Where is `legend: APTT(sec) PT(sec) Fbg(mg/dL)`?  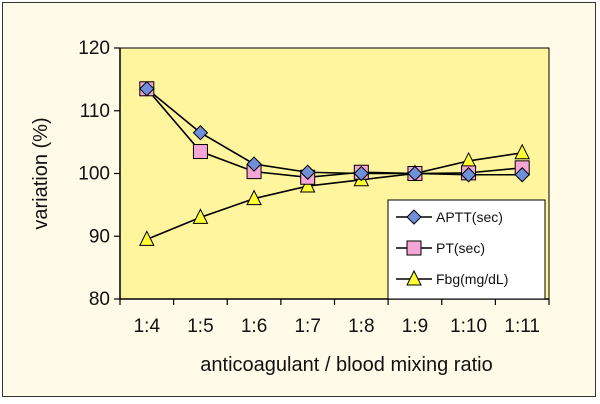
legend: APTT(sec) PT(sec) Fbg(mg/dL) is located at coordinates (466, 249).